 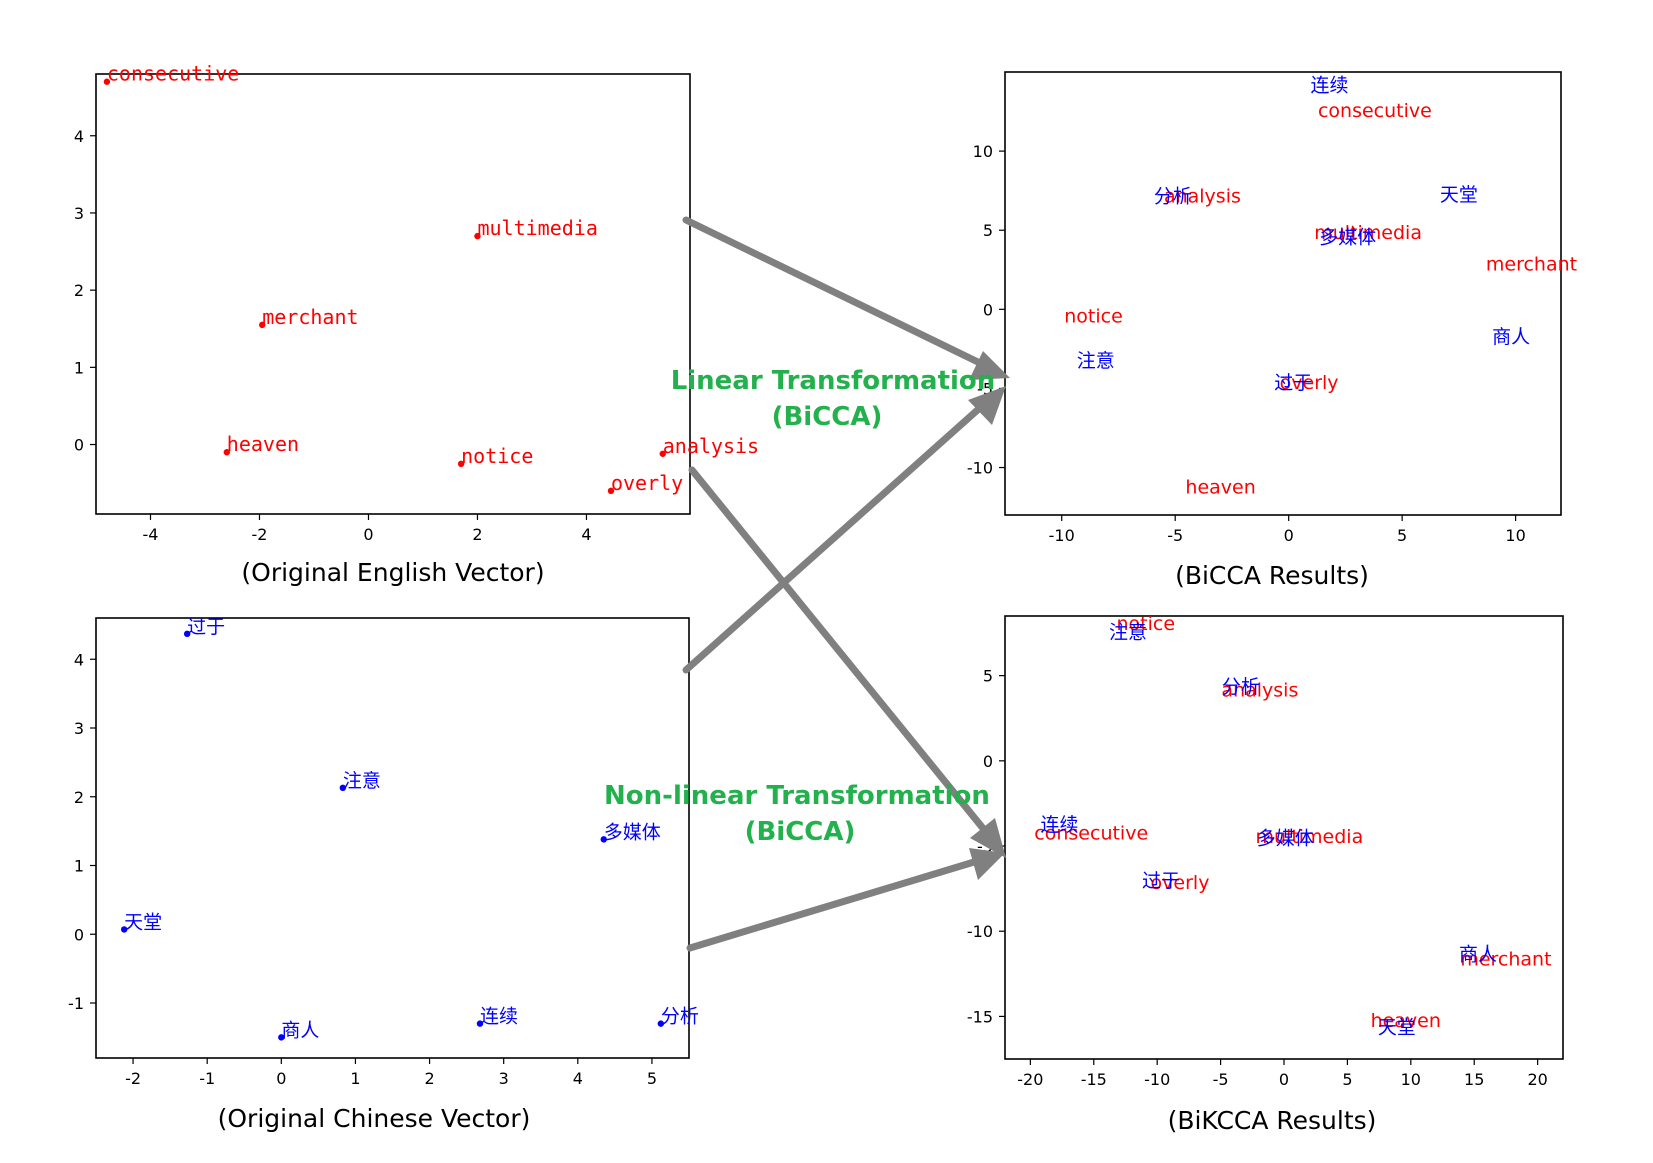 What do you see at coordinates (1406, 1021) in the screenshot?
I see `bikcca-point-label: heaven` at bounding box center [1406, 1021].